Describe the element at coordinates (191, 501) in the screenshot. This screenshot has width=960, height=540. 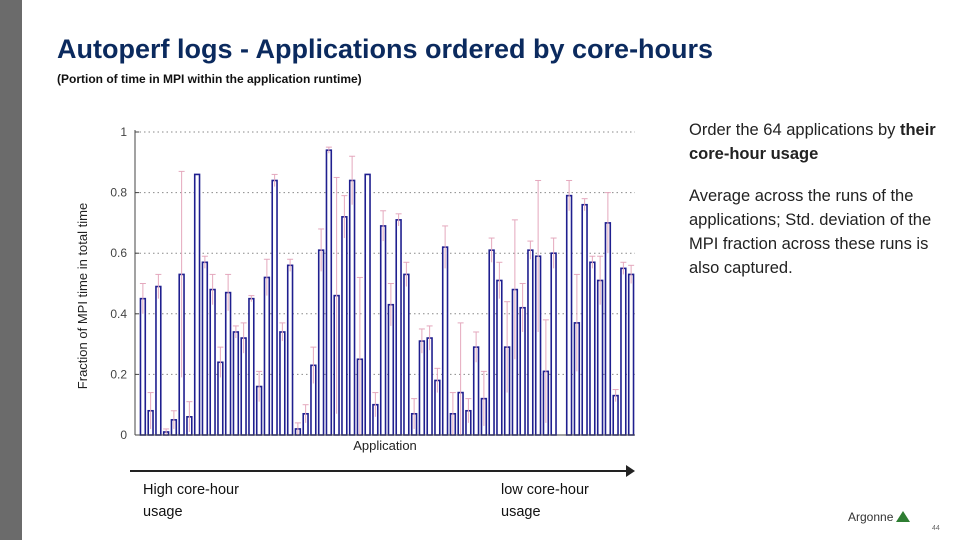
I see `high-core-hour-label: High core-hour usage` at that location.